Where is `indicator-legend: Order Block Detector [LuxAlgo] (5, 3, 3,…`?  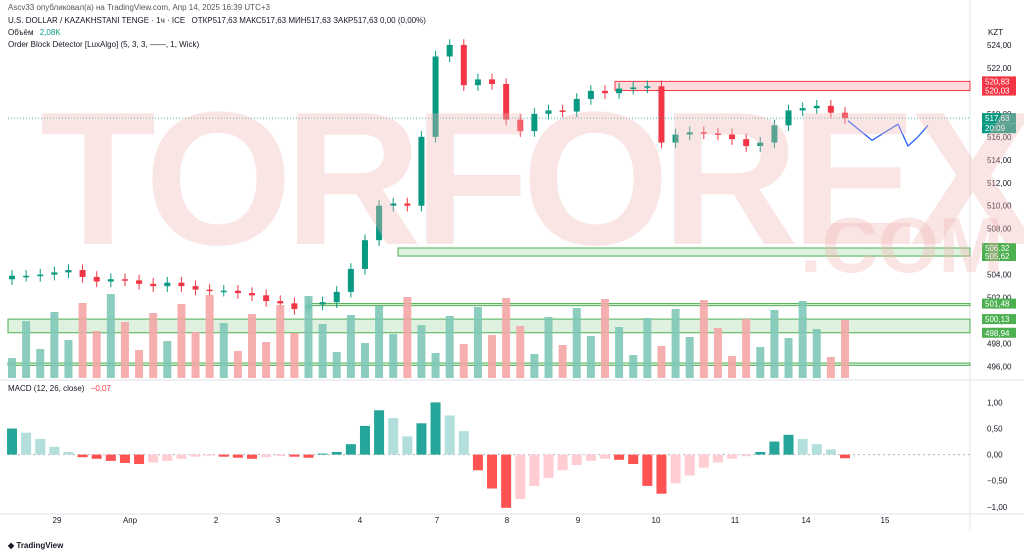
indicator-legend: Order Block Detector [LuxAlgo] (5, 3, 3,… is located at coordinates (104, 44).